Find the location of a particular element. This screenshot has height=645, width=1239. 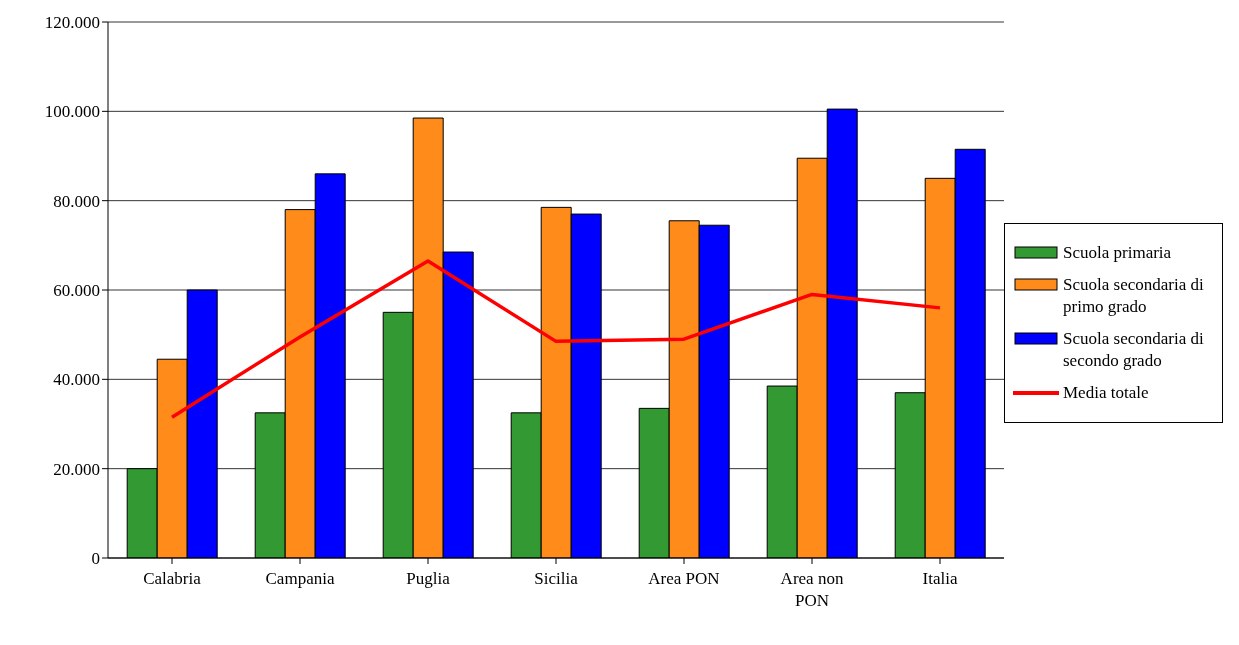

x-tick-label: Area PON is located at coordinates (684, 578).